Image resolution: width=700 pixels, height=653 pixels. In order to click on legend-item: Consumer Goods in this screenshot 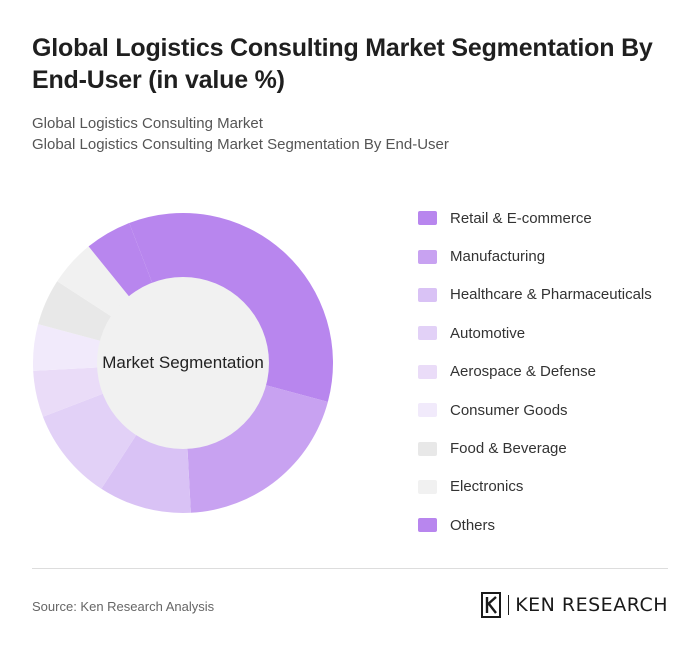, I will do `click(535, 410)`.